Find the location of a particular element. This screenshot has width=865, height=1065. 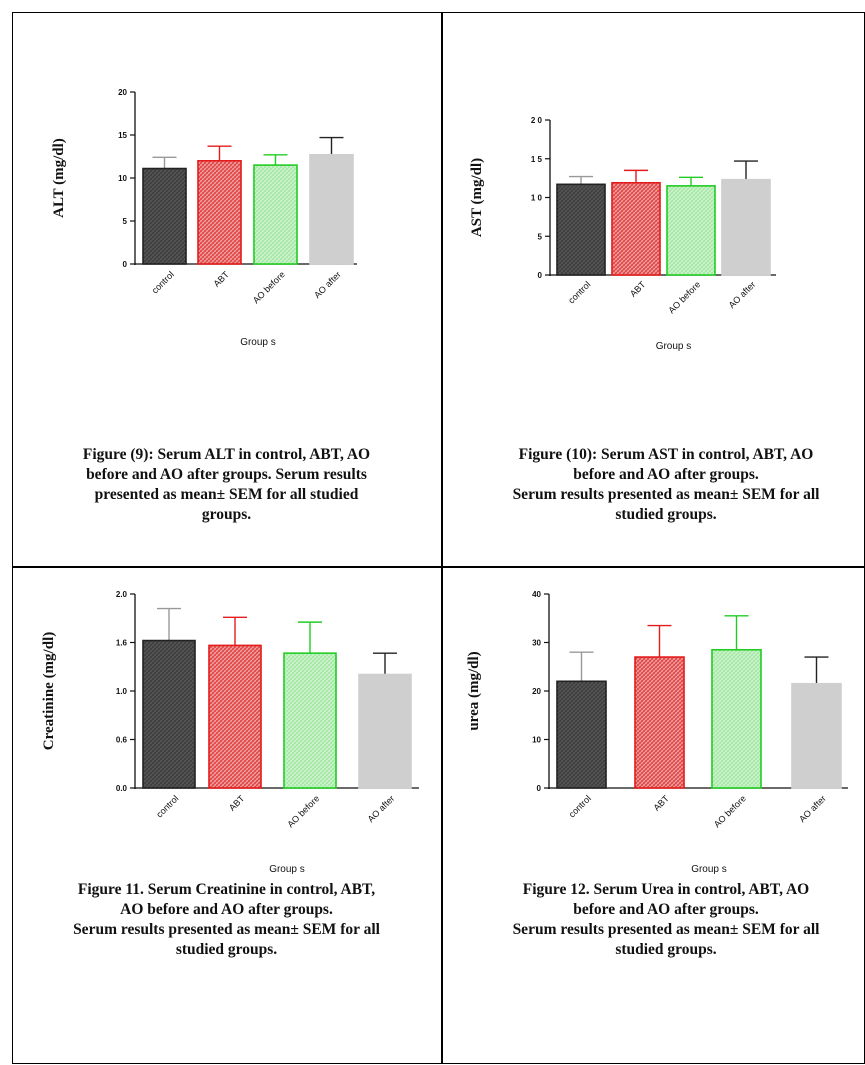

y-tick-label: 1 5 is located at coordinates (537, 159).